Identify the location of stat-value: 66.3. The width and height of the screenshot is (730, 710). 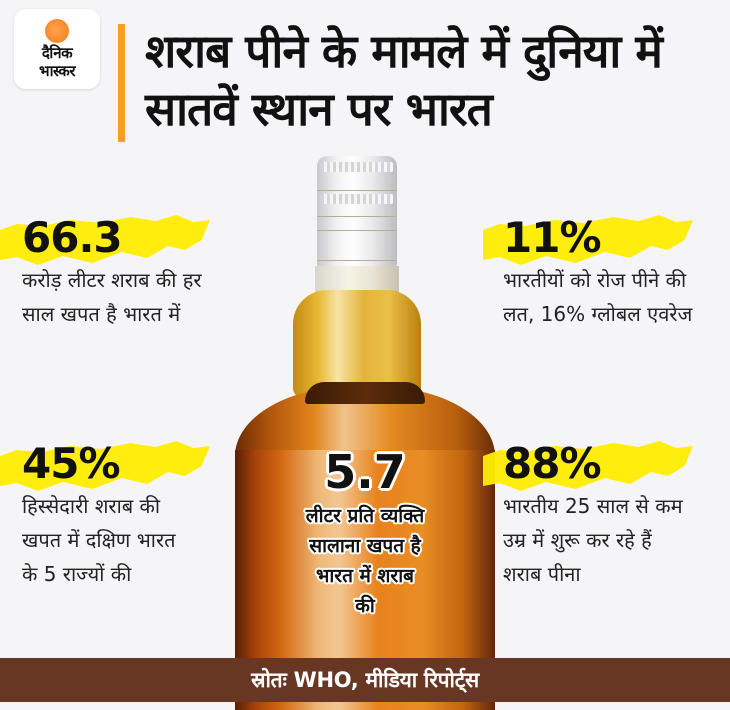
(72, 237).